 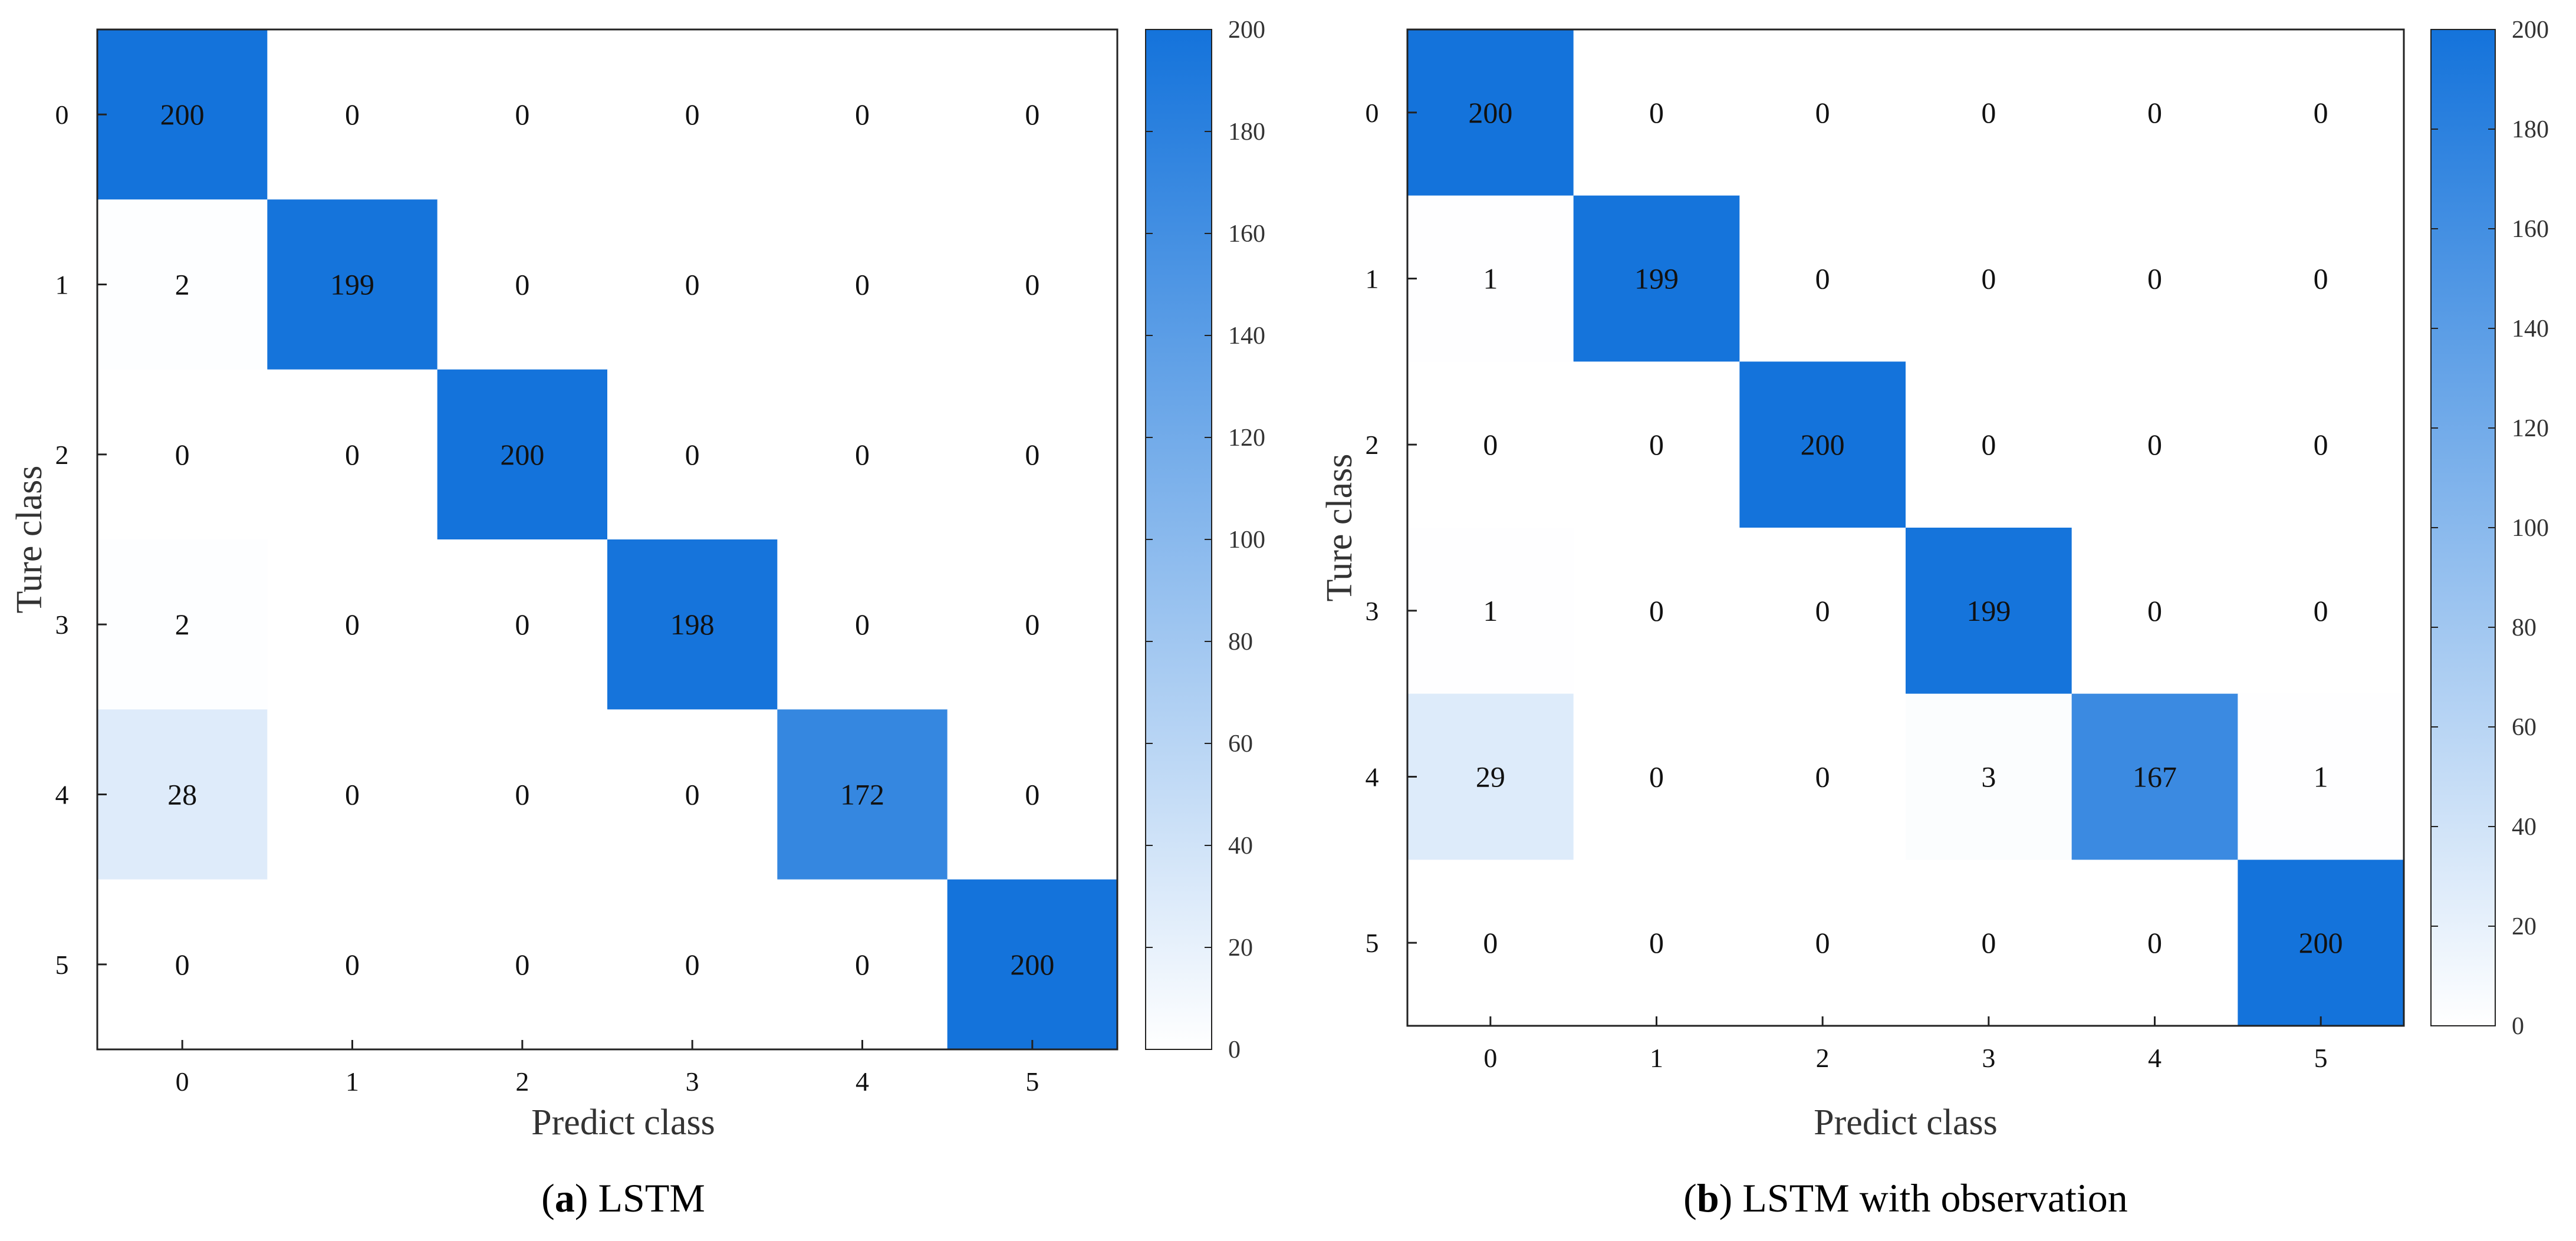 What do you see at coordinates (2530, 528) in the screenshot?
I see `colorbar-tick-label: 100` at bounding box center [2530, 528].